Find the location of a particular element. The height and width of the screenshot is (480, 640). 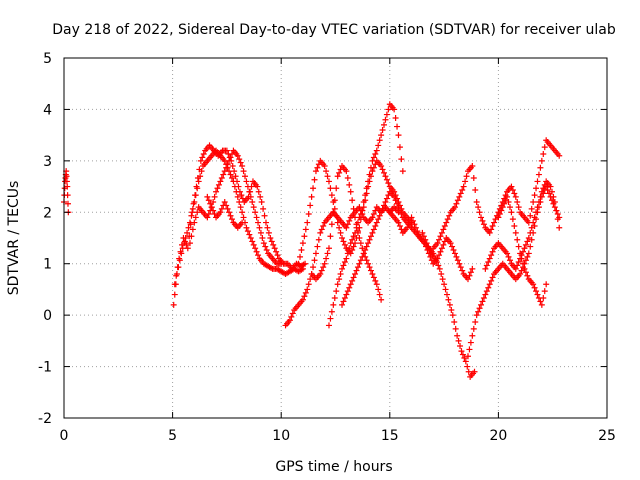

y-tick-label: 1 is located at coordinates (47, 265).